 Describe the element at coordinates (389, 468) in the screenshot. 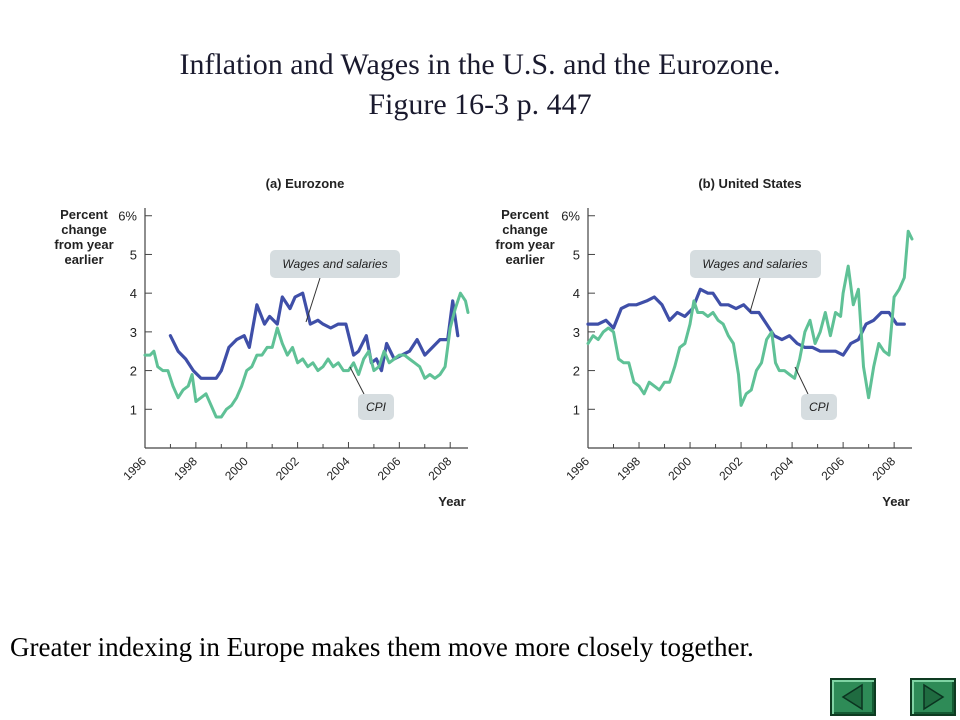

I see `eurozone-x-tick-label: 2006` at that location.